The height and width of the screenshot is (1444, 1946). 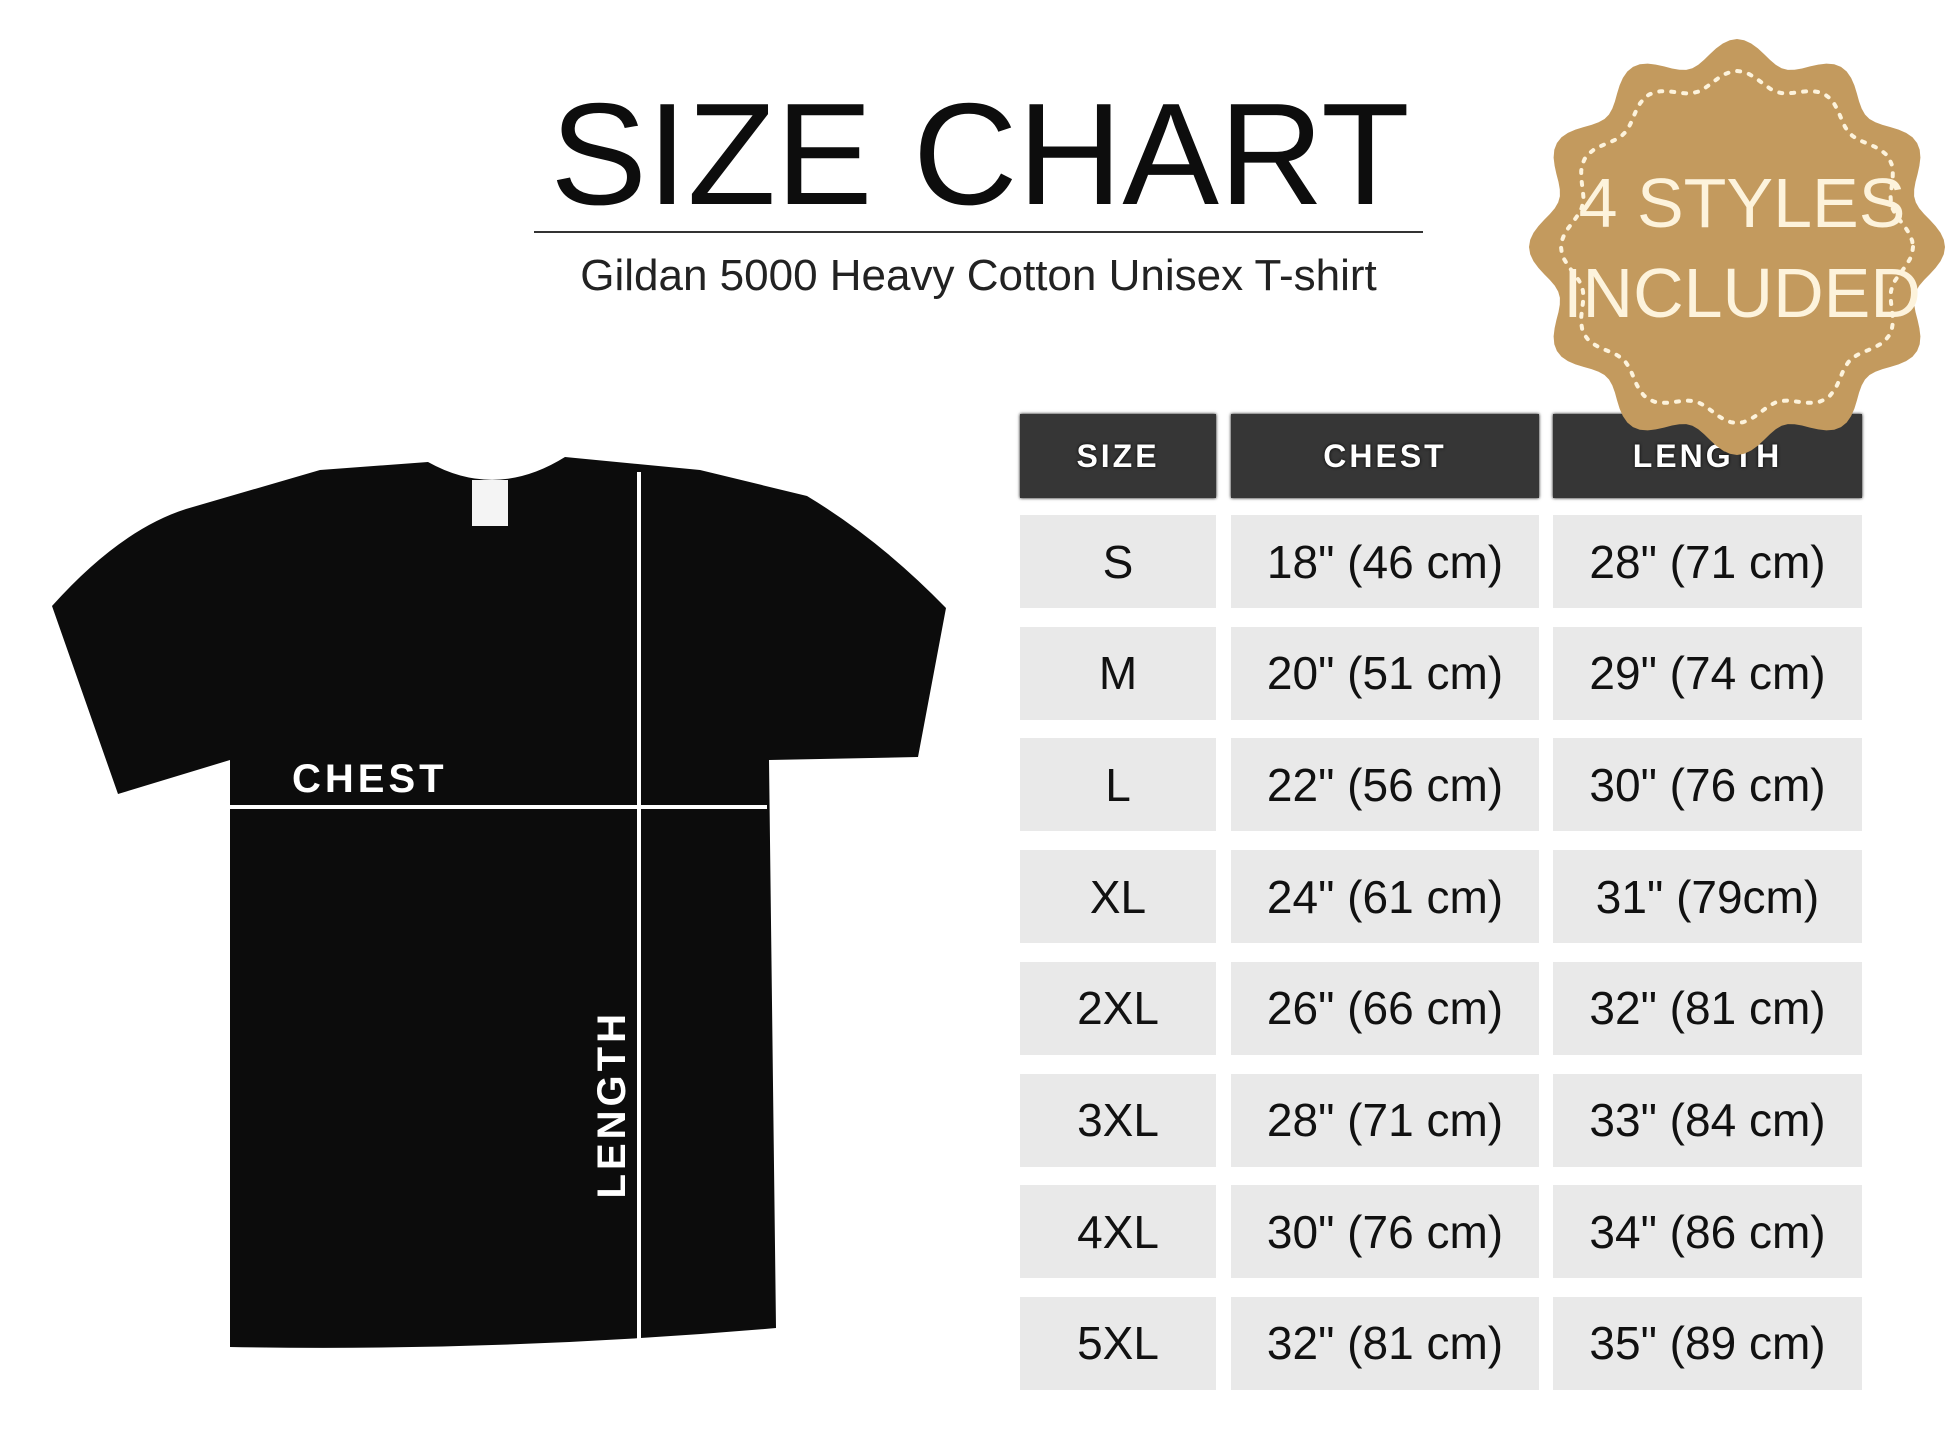 I want to click on cell-length: 32" (81 cm), so click(x=1707, y=1008).